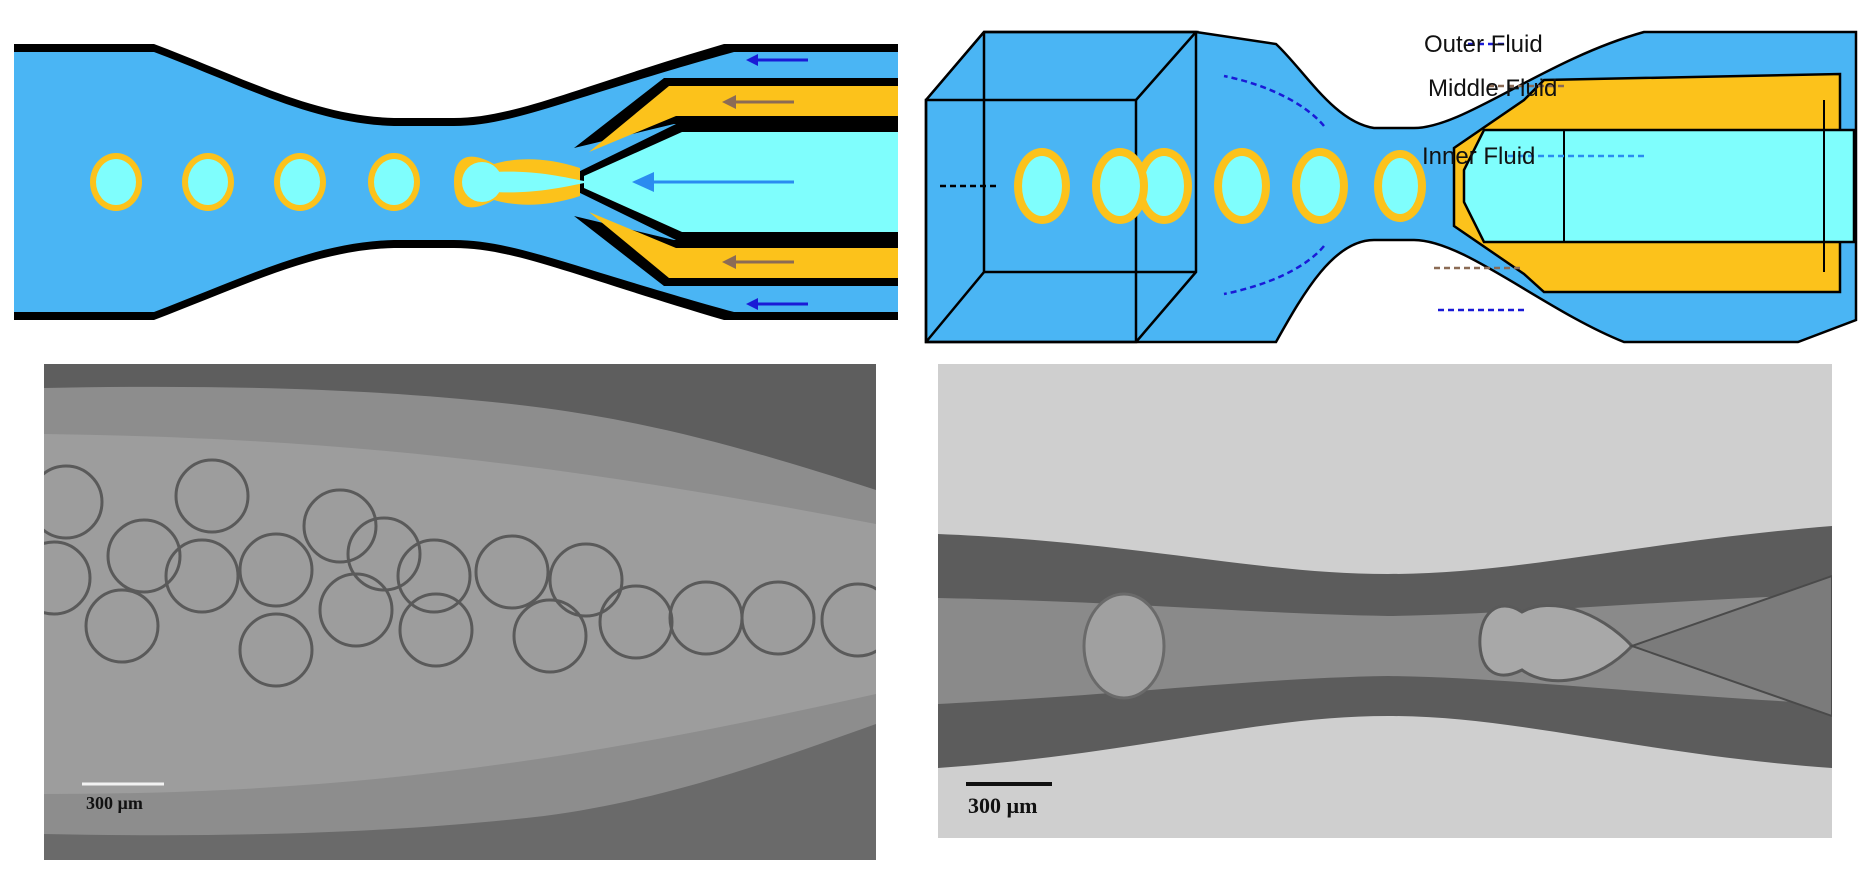  Describe the element at coordinates (743, 119) in the screenshot. I see `middle-fluid-top` at that location.